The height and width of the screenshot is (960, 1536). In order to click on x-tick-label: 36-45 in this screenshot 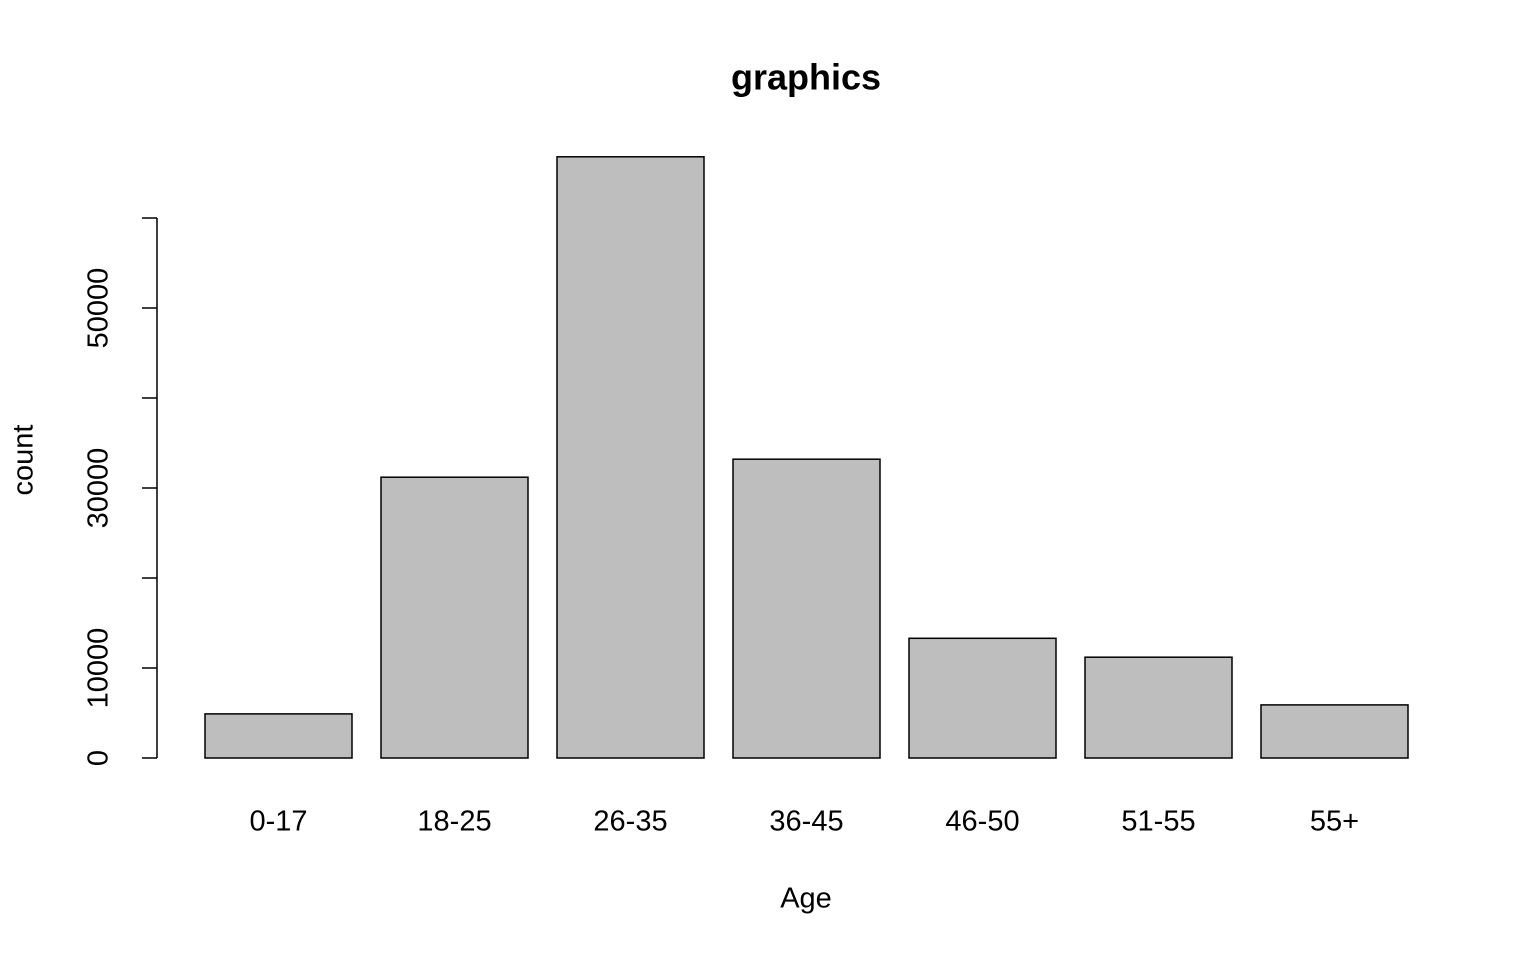, I will do `click(806, 822)`.